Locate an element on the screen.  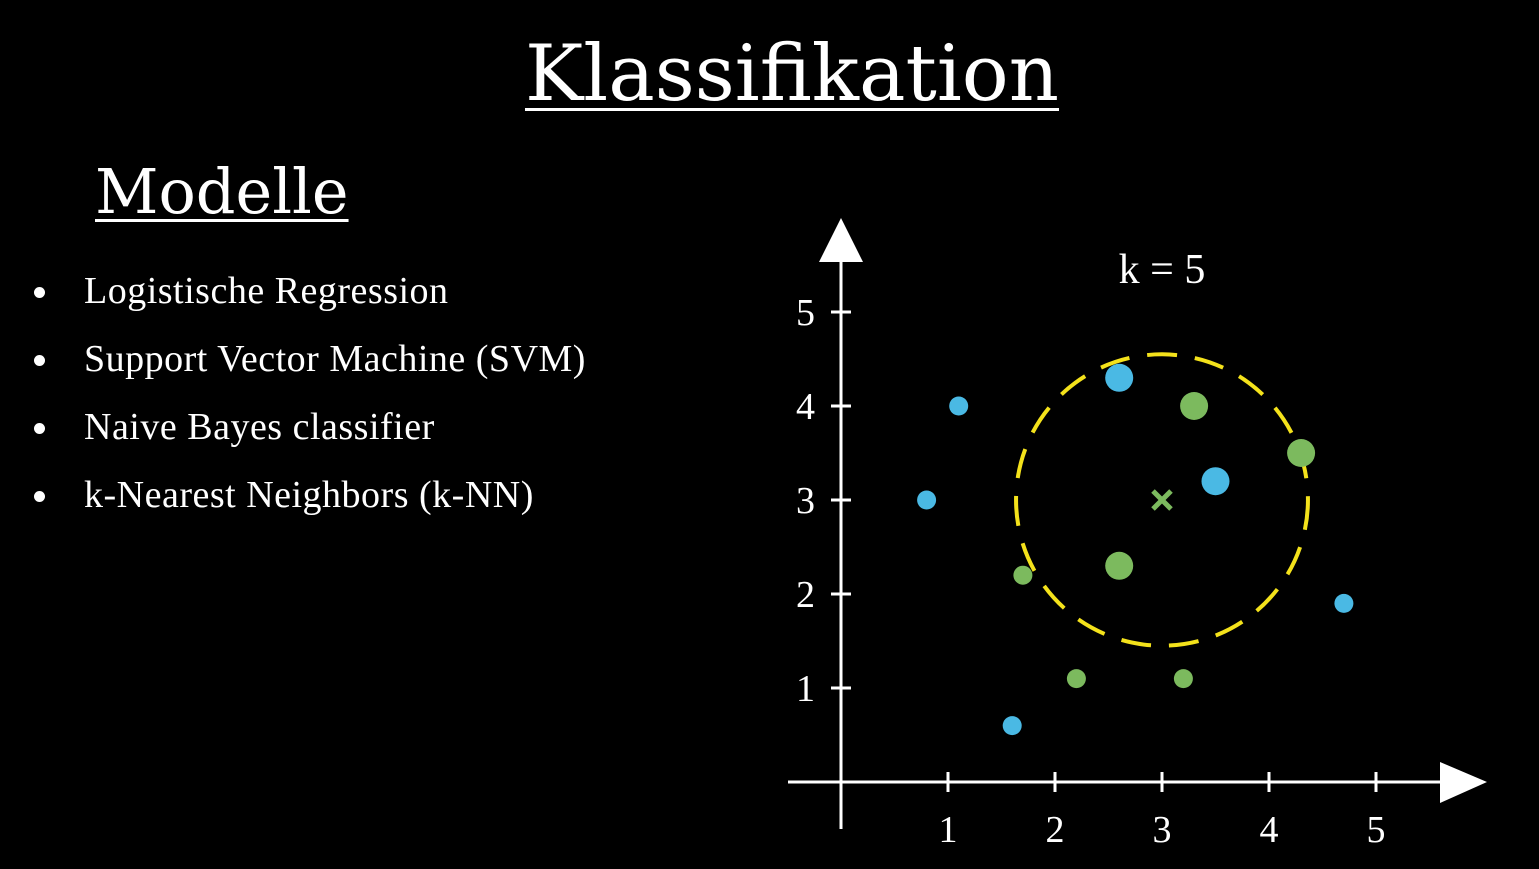
list-item: k-Nearest Neighbors (k-NN) is located at coordinates (308, 500).